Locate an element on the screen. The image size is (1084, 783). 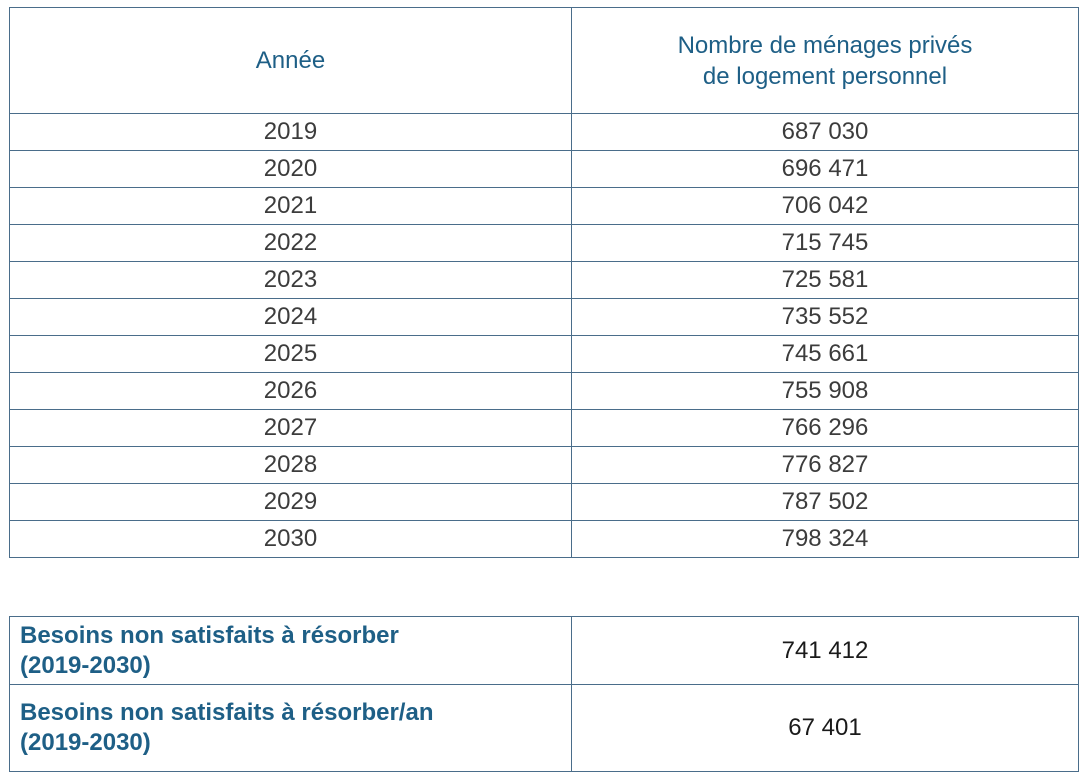
table-row: 2019 687 030 is located at coordinates (544, 132).